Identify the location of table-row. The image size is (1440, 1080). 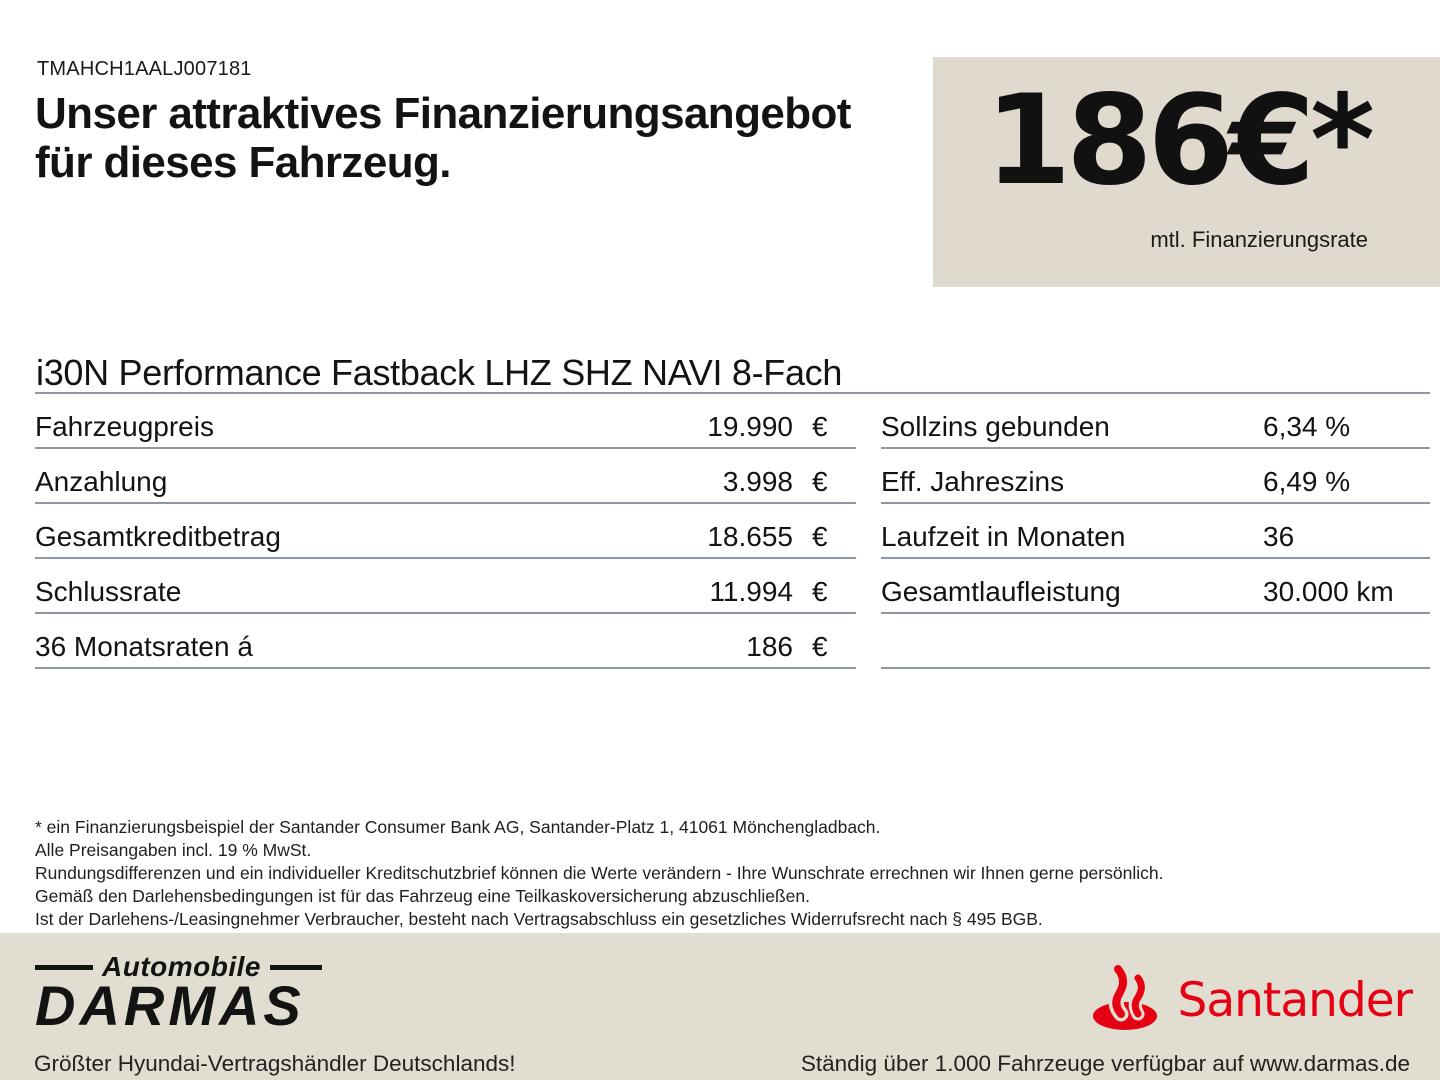
(1155, 641).